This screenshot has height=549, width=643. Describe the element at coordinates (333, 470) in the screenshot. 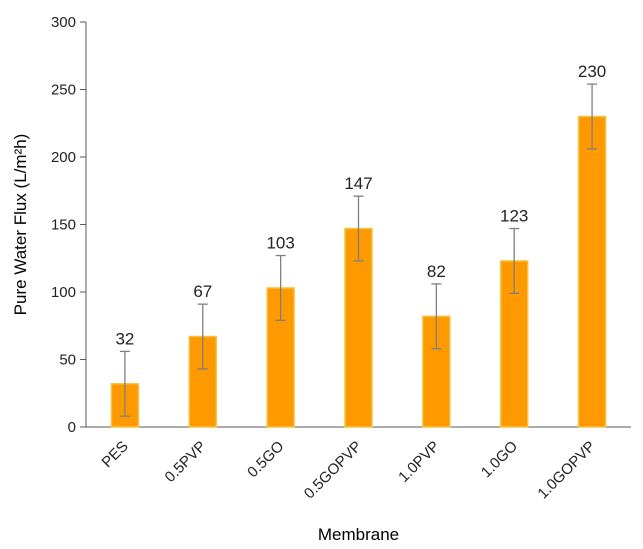

I see `x-tick-label: 0.5GOPVP` at that location.